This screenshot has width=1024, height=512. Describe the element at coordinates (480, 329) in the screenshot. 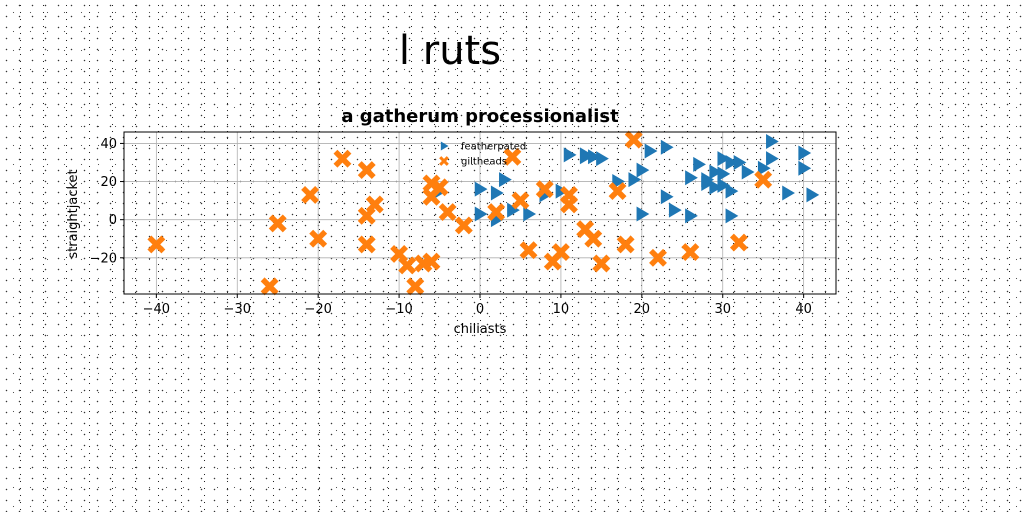

I see `x-axis-label: chiliasts` at that location.